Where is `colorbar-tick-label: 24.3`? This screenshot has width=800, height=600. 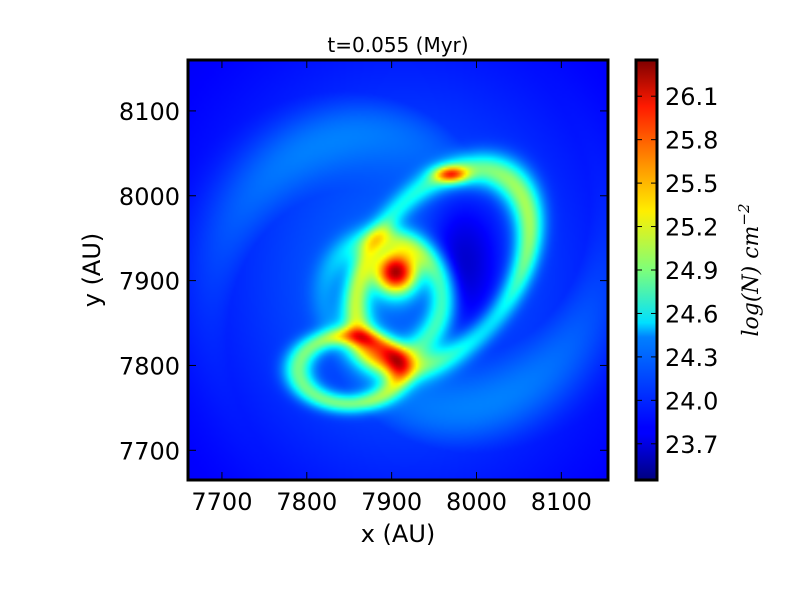
colorbar-tick-label: 24.3 is located at coordinates (691, 358).